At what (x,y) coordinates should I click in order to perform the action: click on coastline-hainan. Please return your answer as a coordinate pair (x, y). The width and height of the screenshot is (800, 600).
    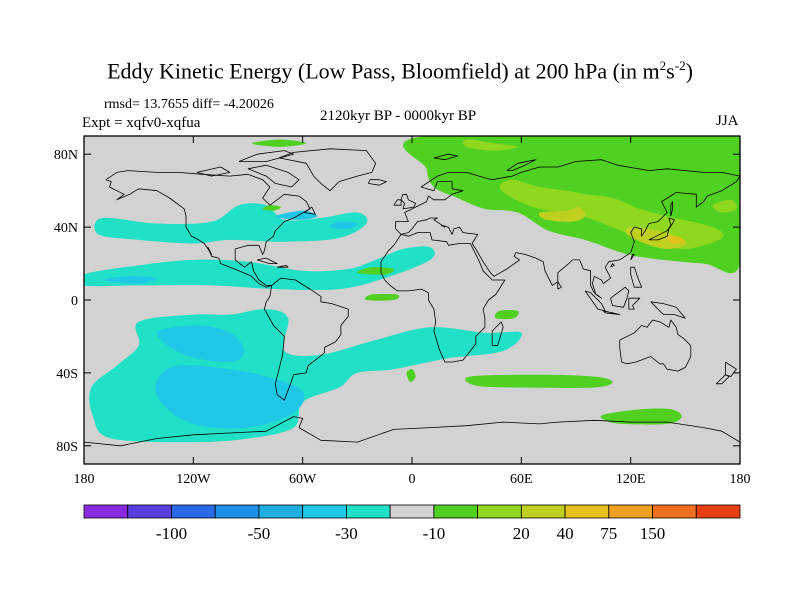
    Looking at the image, I should click on (612, 265).